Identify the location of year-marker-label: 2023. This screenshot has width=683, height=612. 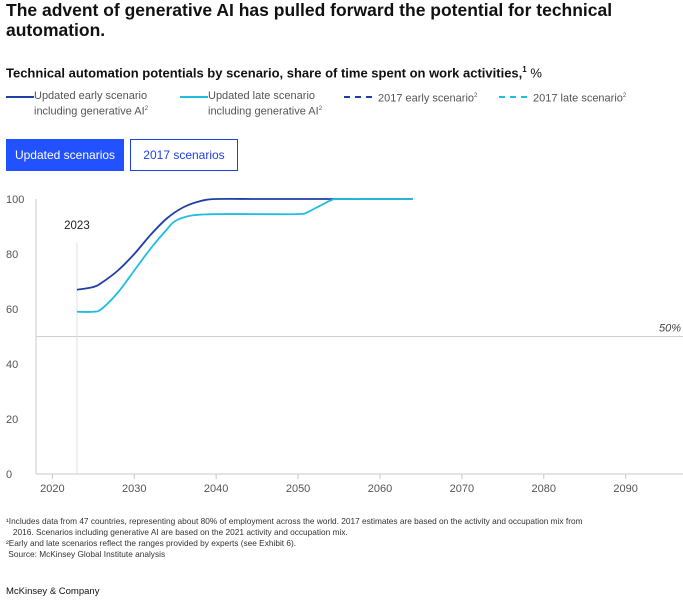
(77, 226).